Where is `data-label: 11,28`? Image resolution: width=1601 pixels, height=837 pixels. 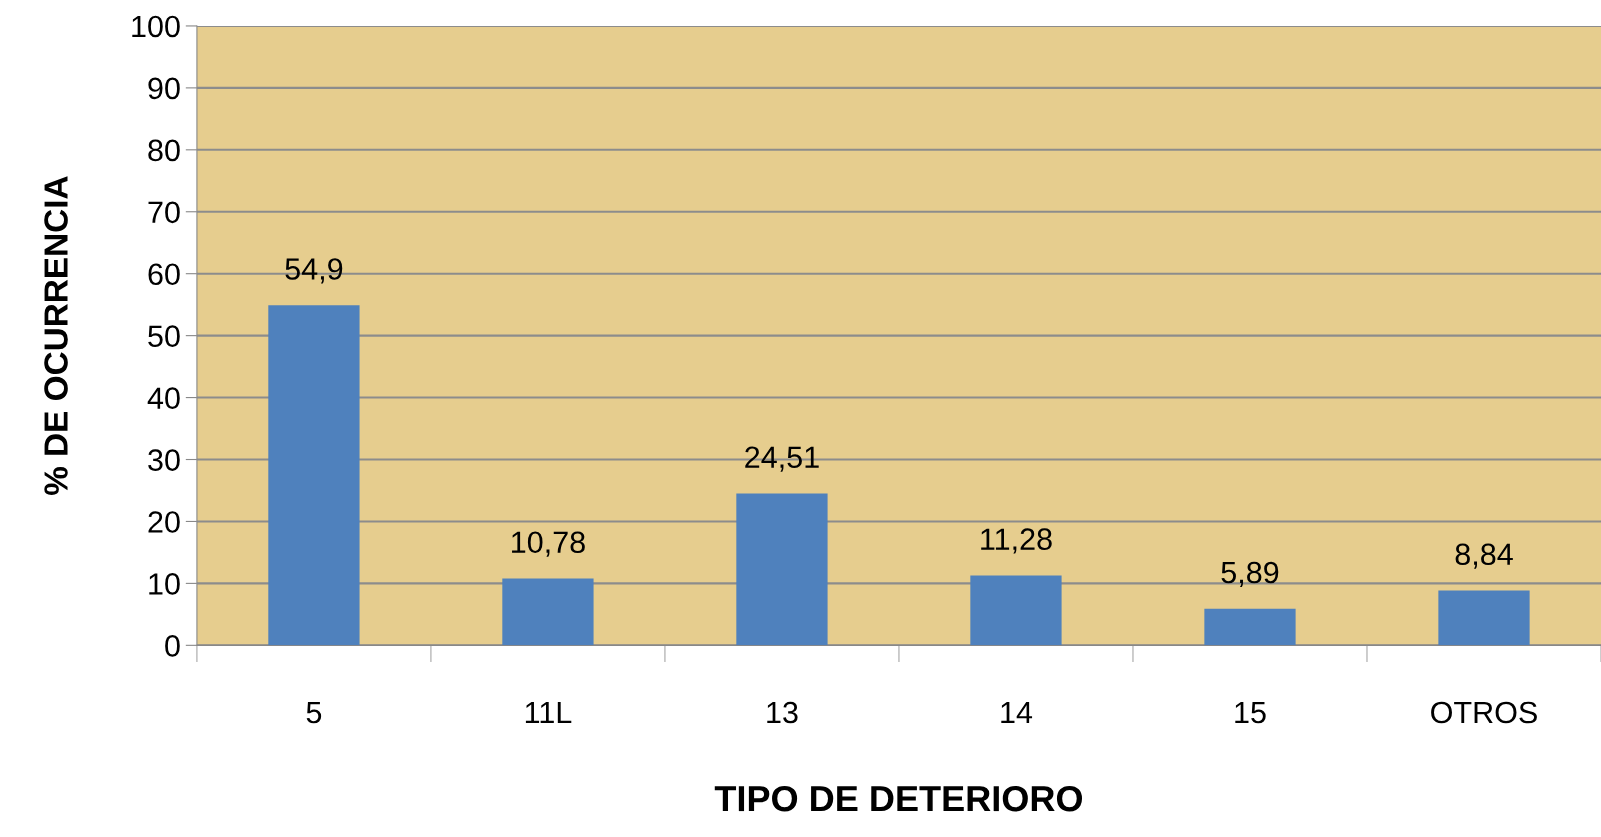
data-label: 11,28 is located at coordinates (1016, 541).